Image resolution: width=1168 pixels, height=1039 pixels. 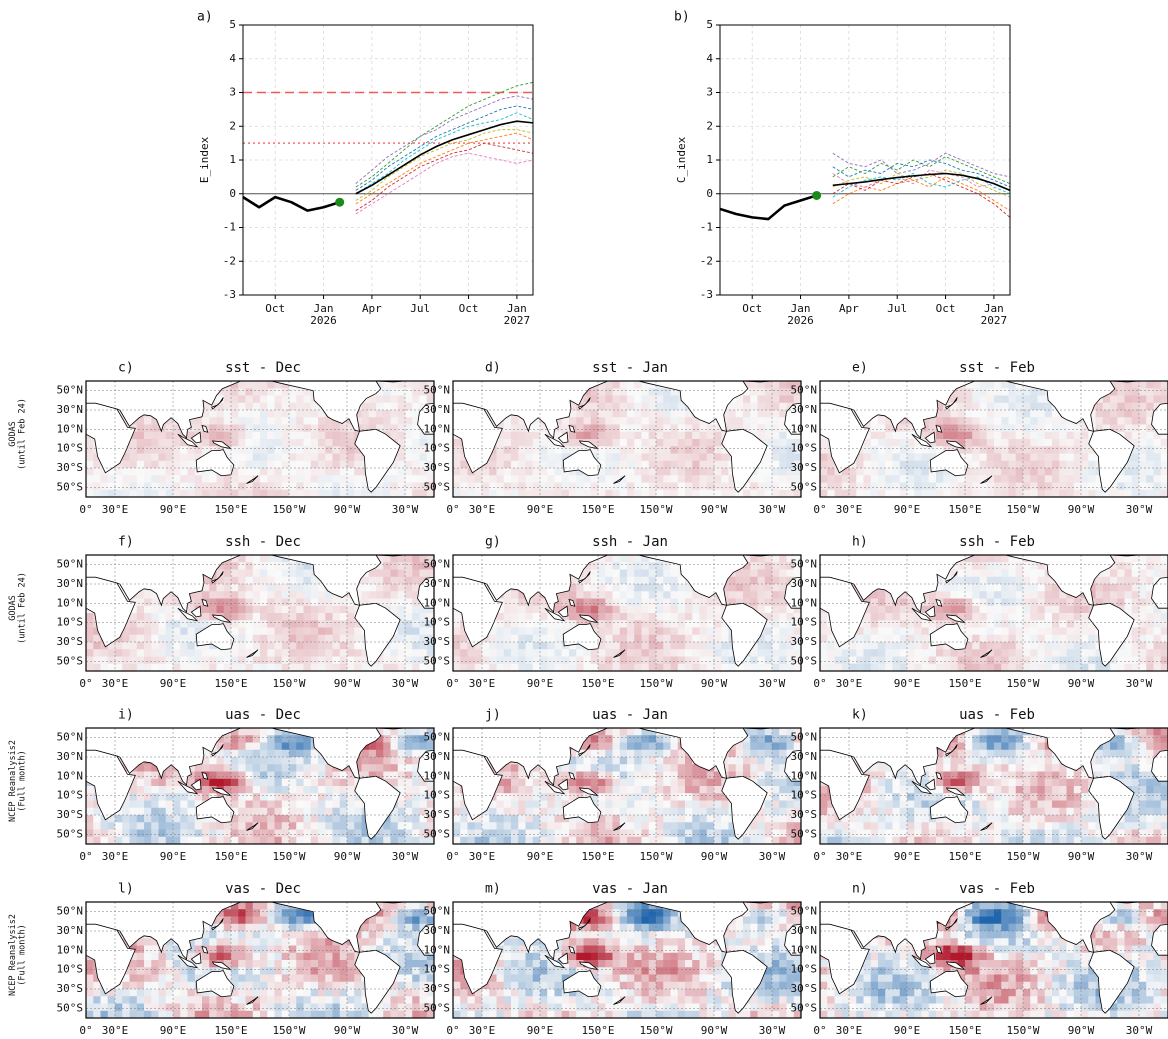 What do you see at coordinates (630, 368) in the screenshot?
I see `panel-title: sst - Jan` at bounding box center [630, 368].